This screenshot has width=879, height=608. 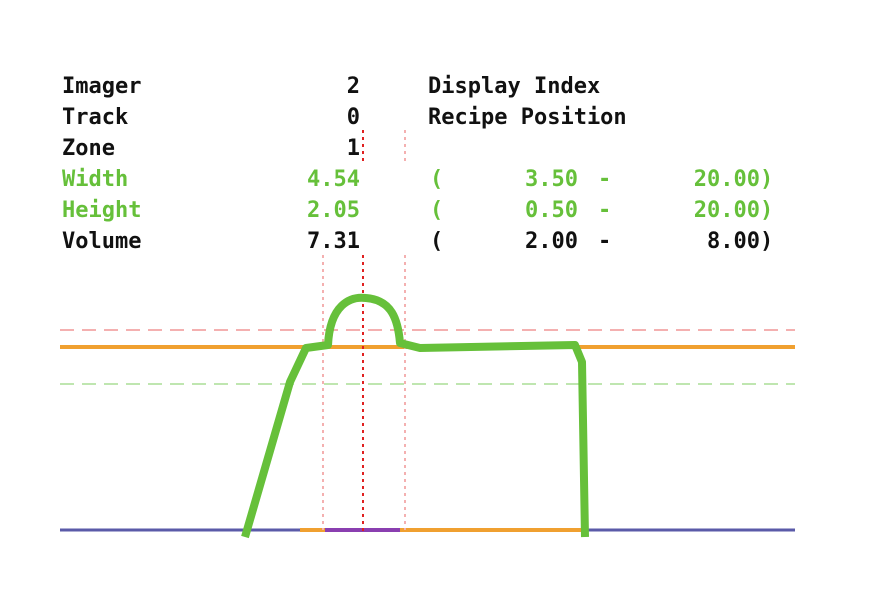 I want to click on row-value: 2, so click(x=353, y=86).